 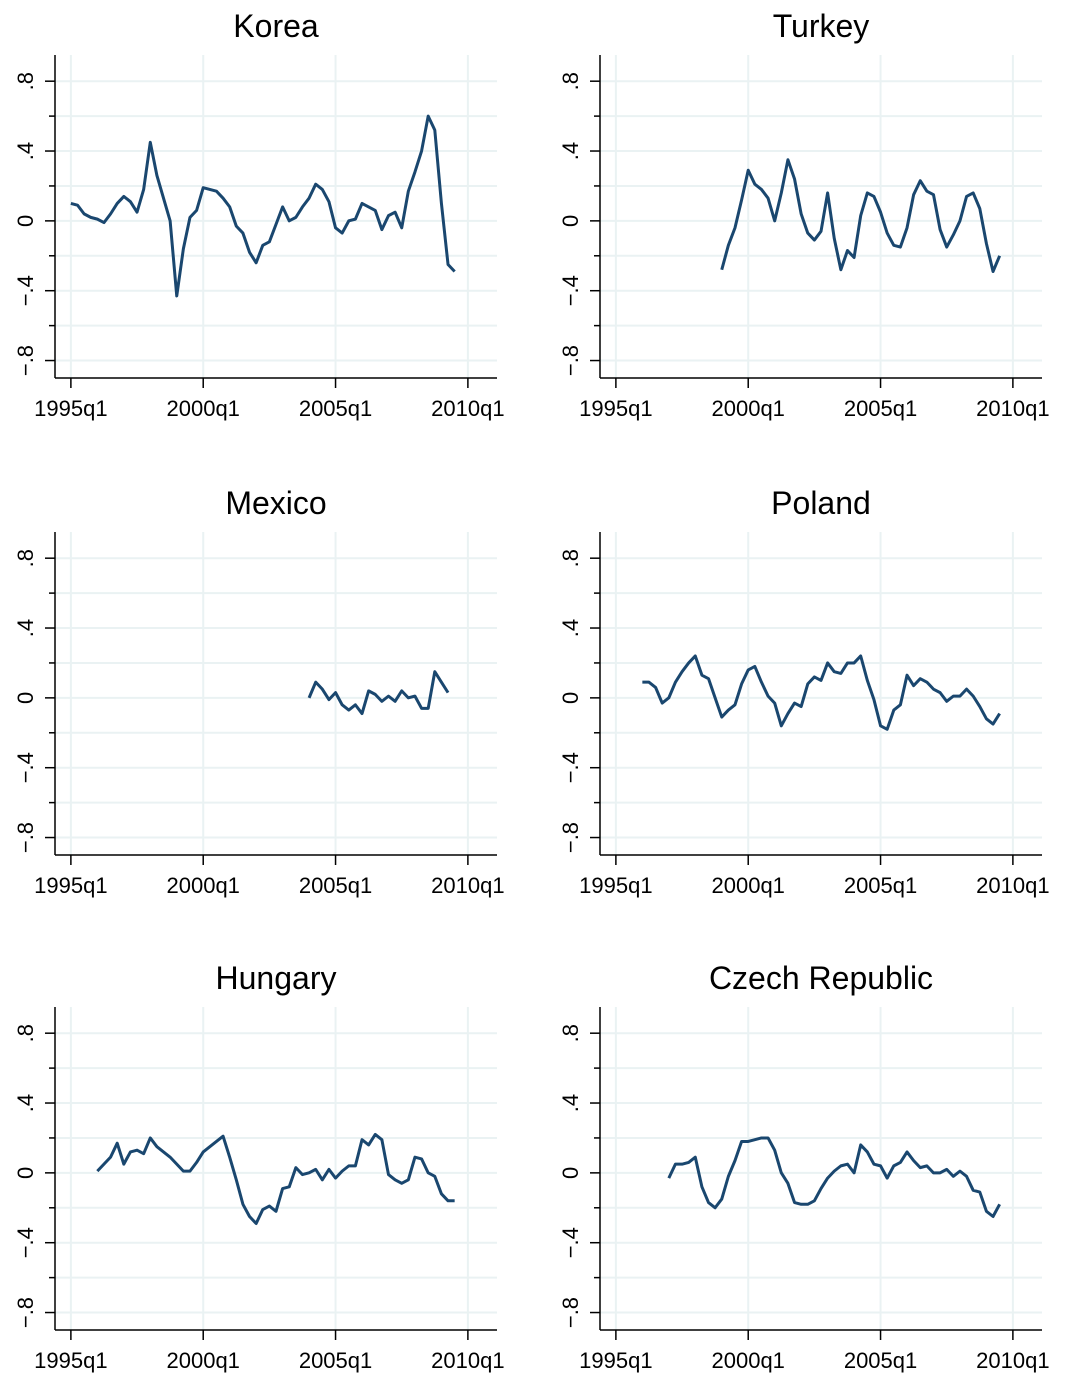 I want to click on panel-title: Mexico, so click(x=275, y=503).